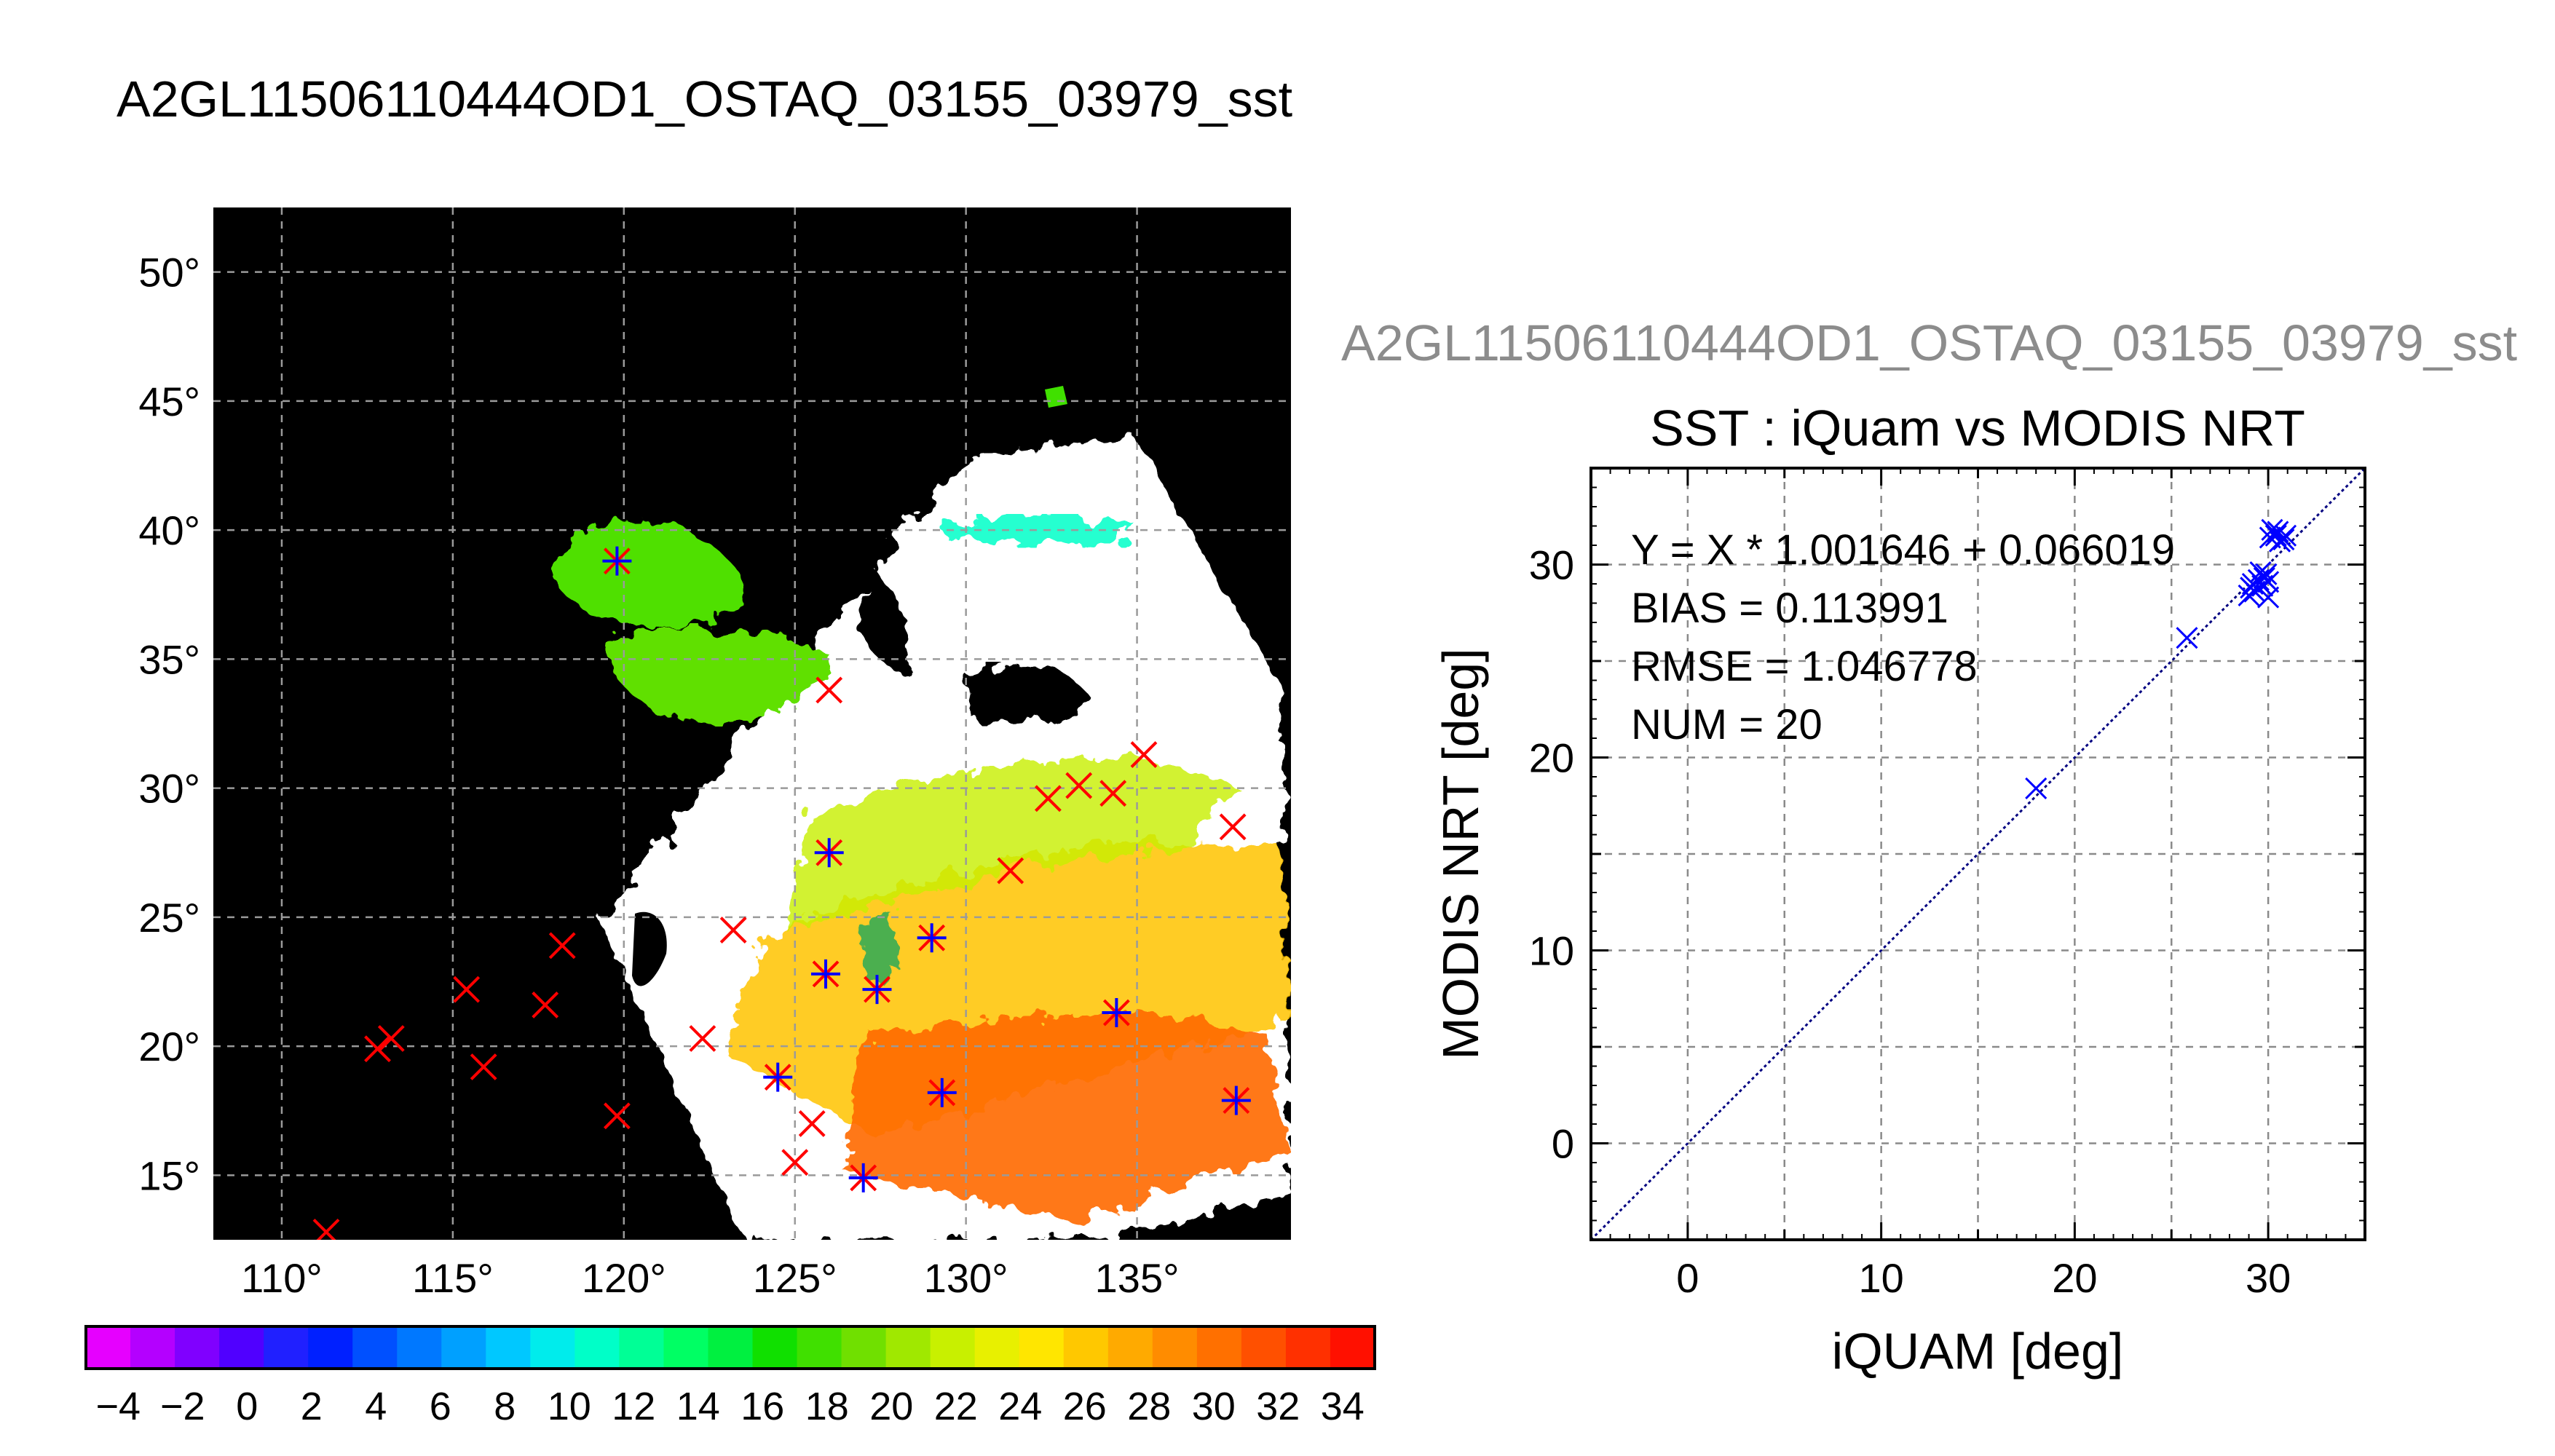 This screenshot has height=1456, width=2555. What do you see at coordinates (505, 1406) in the screenshot?
I see `colorbar-tick-label: 8` at bounding box center [505, 1406].